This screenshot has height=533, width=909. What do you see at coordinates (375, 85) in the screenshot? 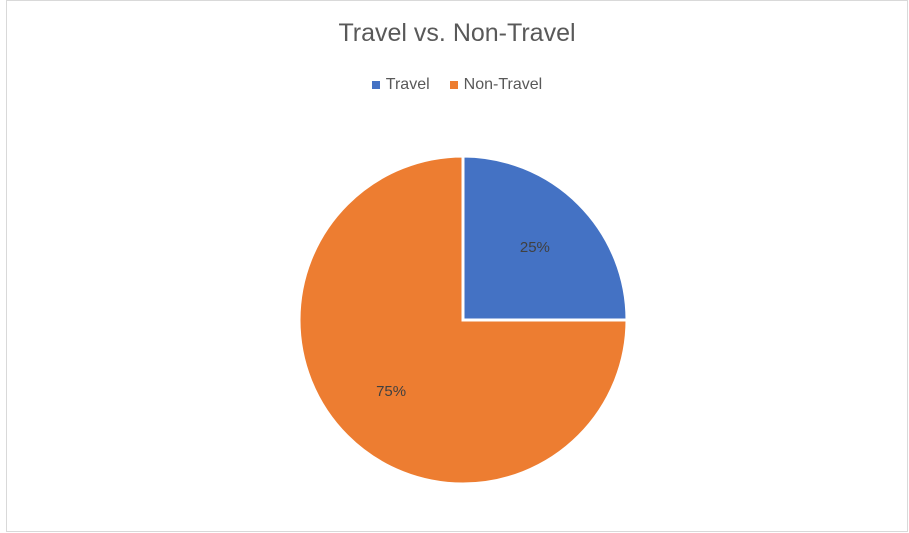
I see `legend-swatch-travel` at bounding box center [375, 85].